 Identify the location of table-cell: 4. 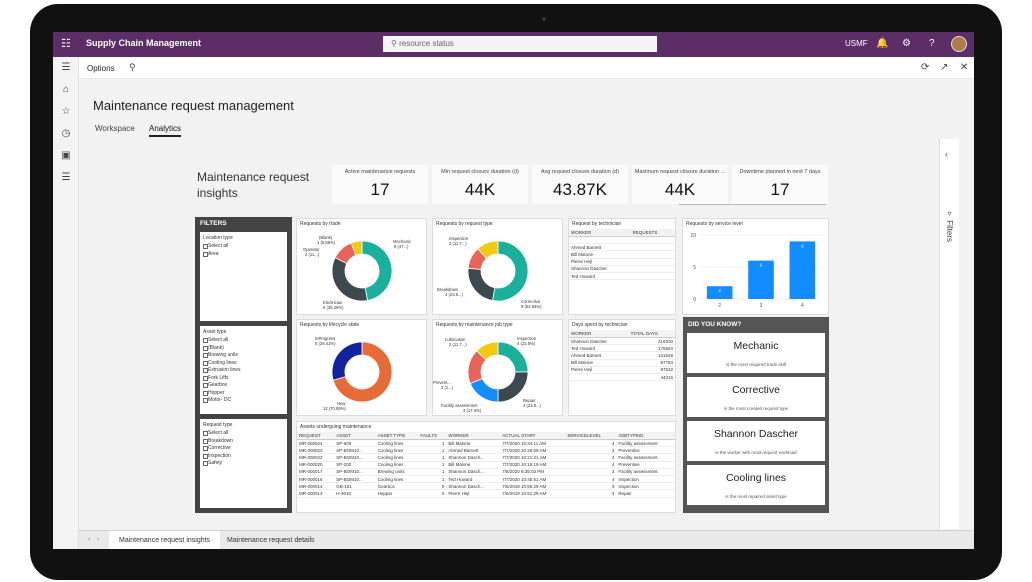
(591, 457).